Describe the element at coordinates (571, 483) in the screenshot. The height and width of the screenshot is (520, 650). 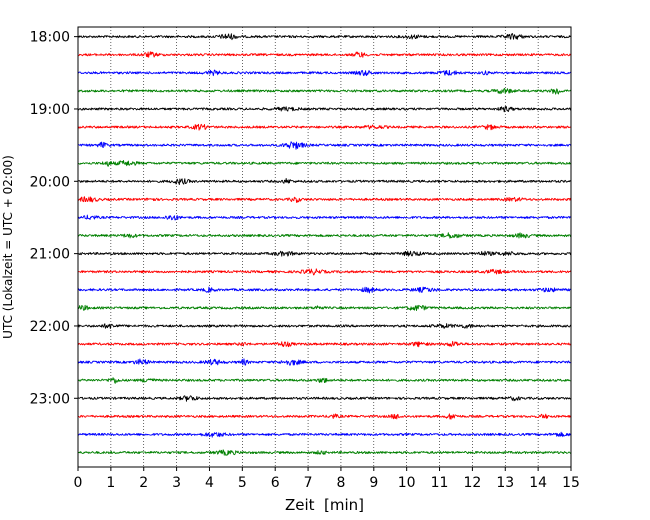
I see `x-tick-label-15: 15` at that location.